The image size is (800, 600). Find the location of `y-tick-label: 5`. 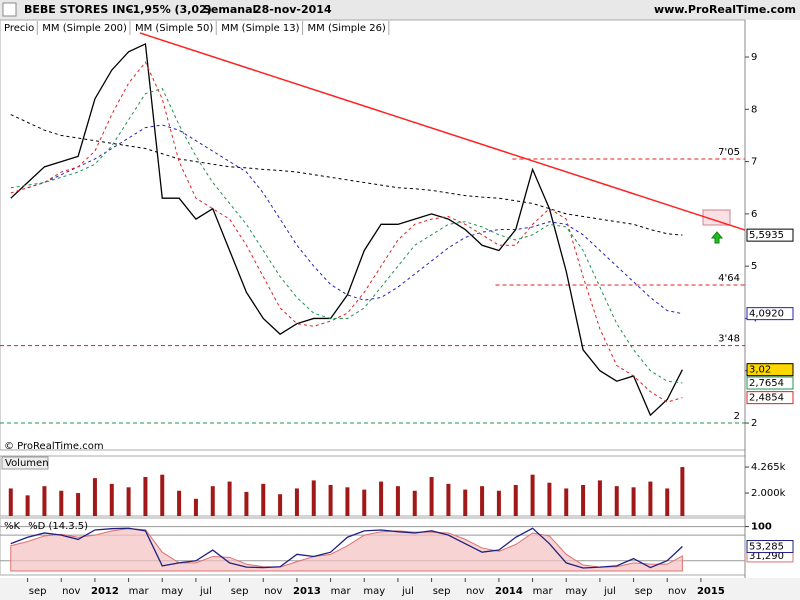

y-tick-label: 5 is located at coordinates (754, 266).